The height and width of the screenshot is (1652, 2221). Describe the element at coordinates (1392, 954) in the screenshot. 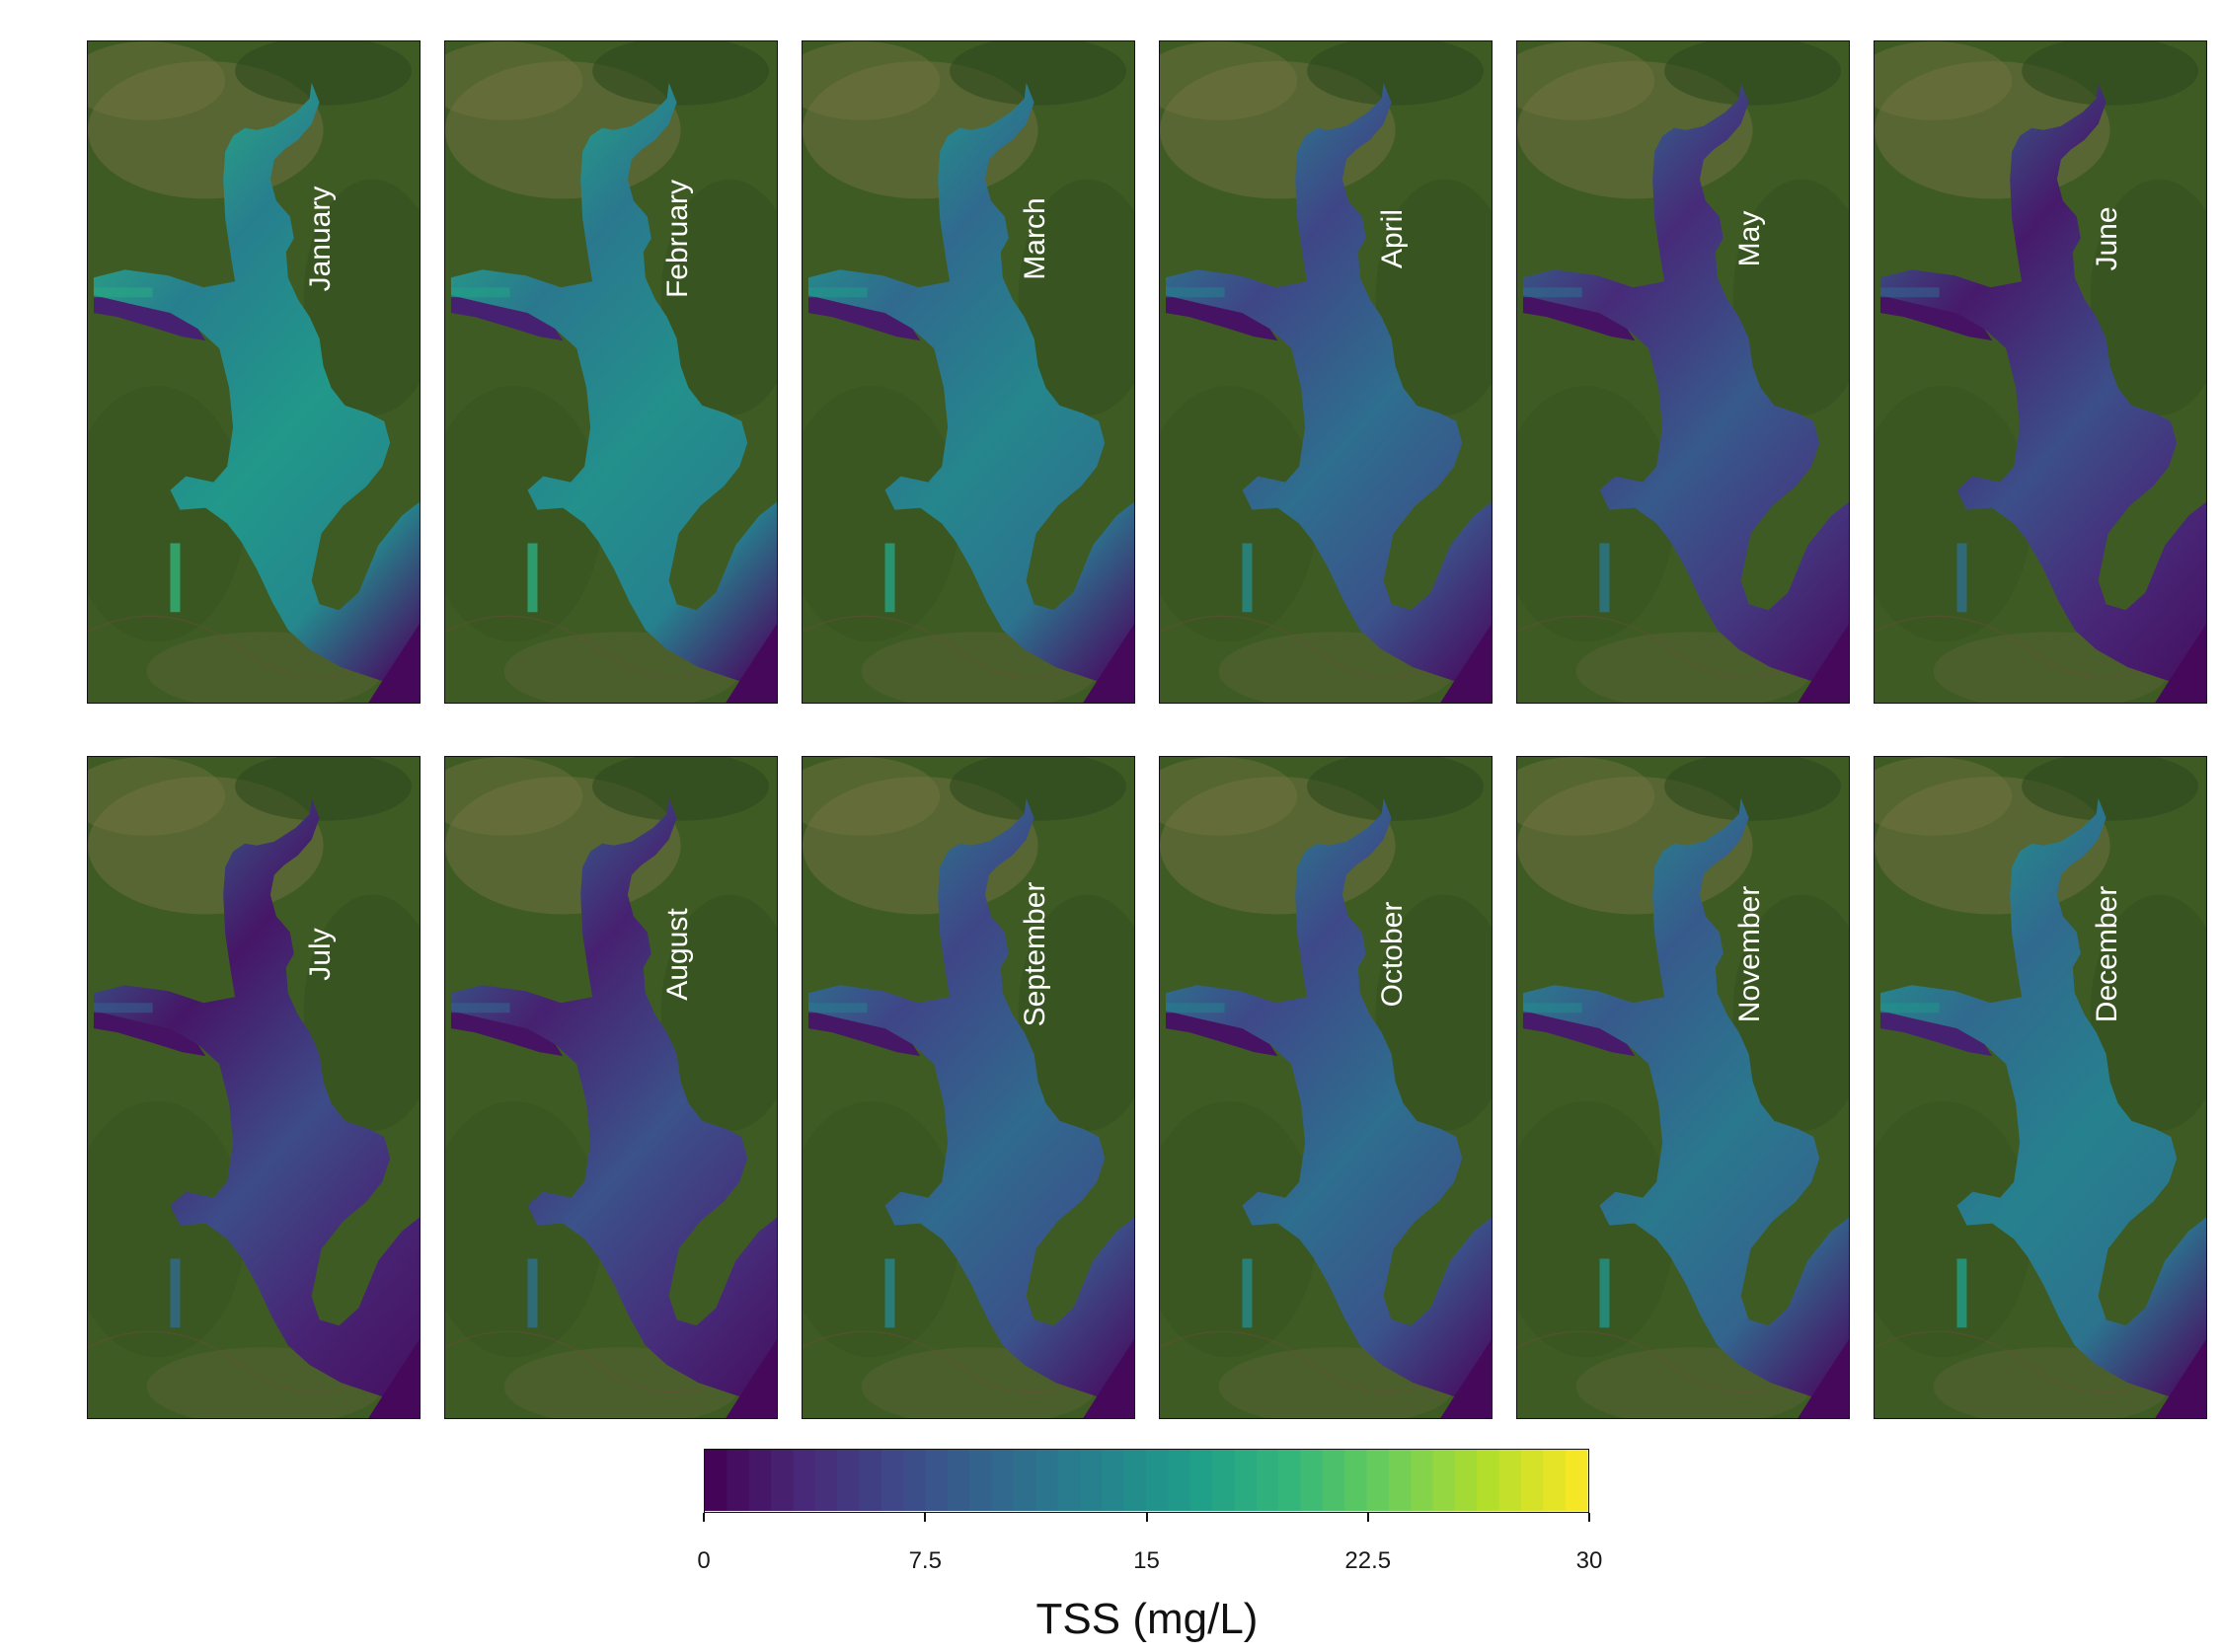

I see `month-label: October` at that location.